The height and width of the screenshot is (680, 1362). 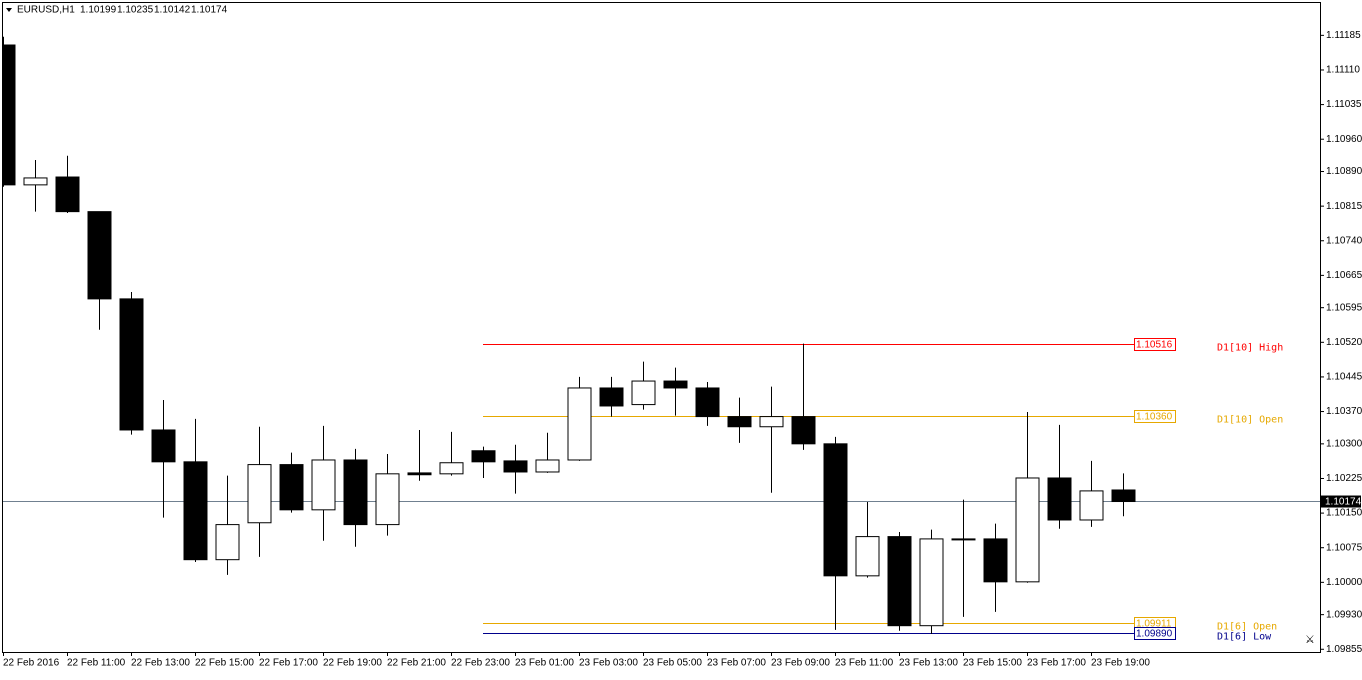 What do you see at coordinates (1344, 377) in the screenshot?
I see `y-tick-label: 1.10445` at bounding box center [1344, 377].